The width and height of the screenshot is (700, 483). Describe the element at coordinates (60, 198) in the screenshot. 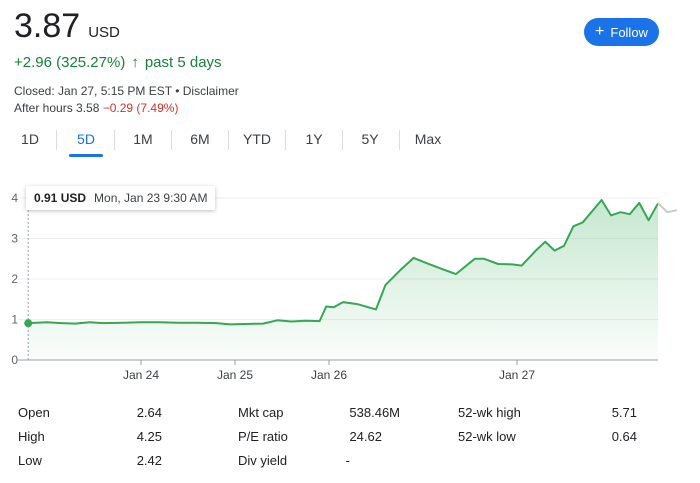

I see `tooltip-value: 0.91 USD` at that location.